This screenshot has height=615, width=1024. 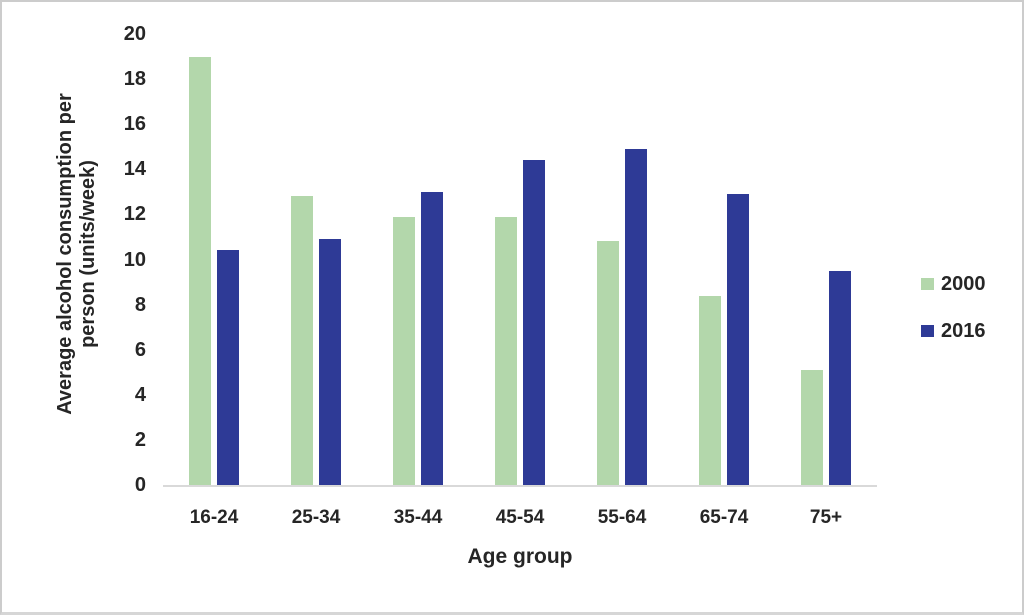 I want to click on legend-item-2016: 2016, so click(x=953, y=331).